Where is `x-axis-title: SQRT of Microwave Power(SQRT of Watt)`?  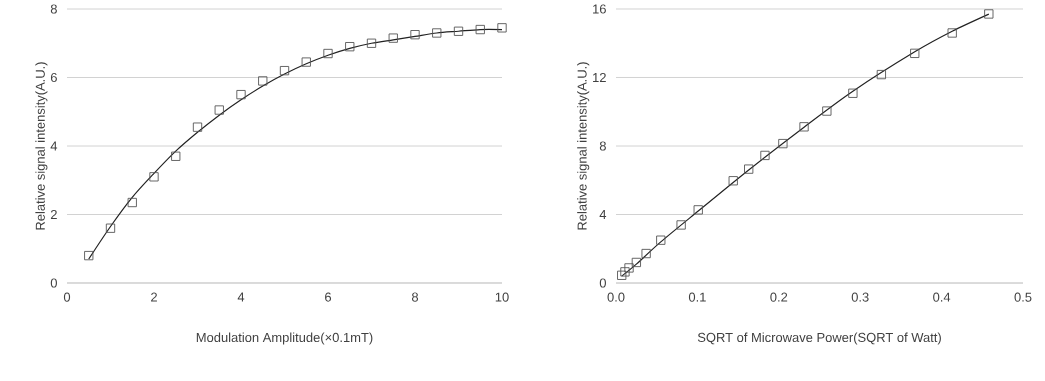
x-axis-title: SQRT of Microwave Power(SQRT of Watt) is located at coordinates (819, 338).